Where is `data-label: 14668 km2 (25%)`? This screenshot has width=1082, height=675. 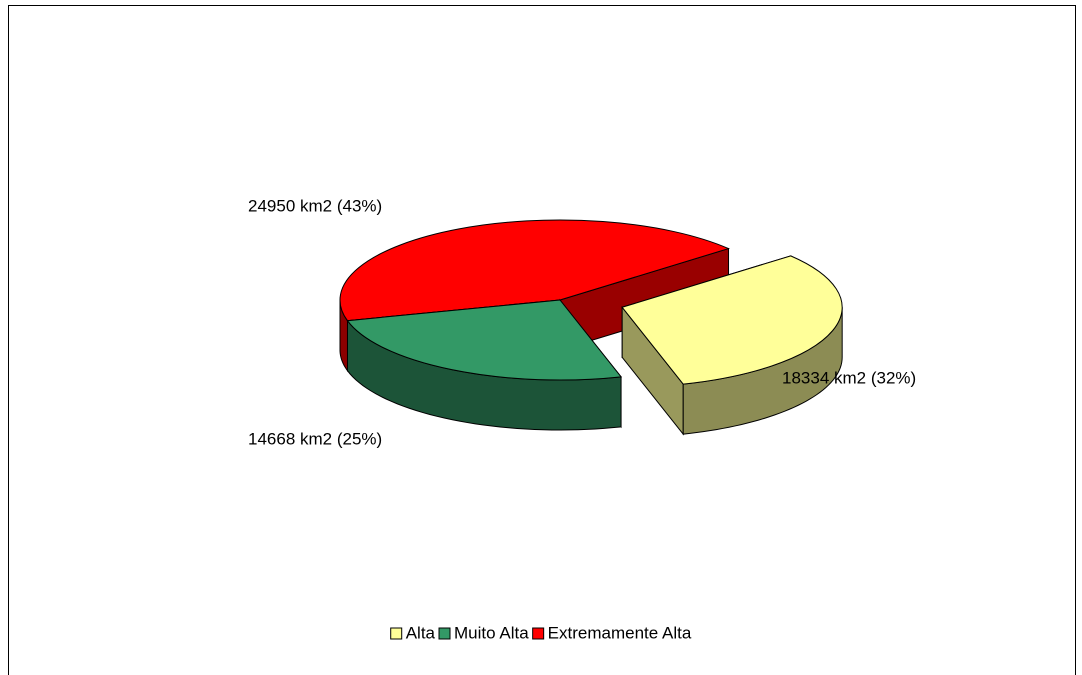
data-label: 14668 km2 (25%) is located at coordinates (315, 438).